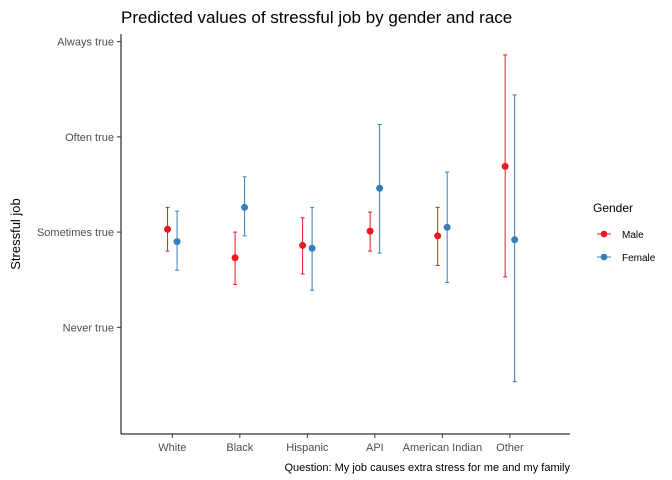 Image resolution: width=672 pixels, height=480 pixels. I want to click on y-tick-label: Often true, so click(89, 138).